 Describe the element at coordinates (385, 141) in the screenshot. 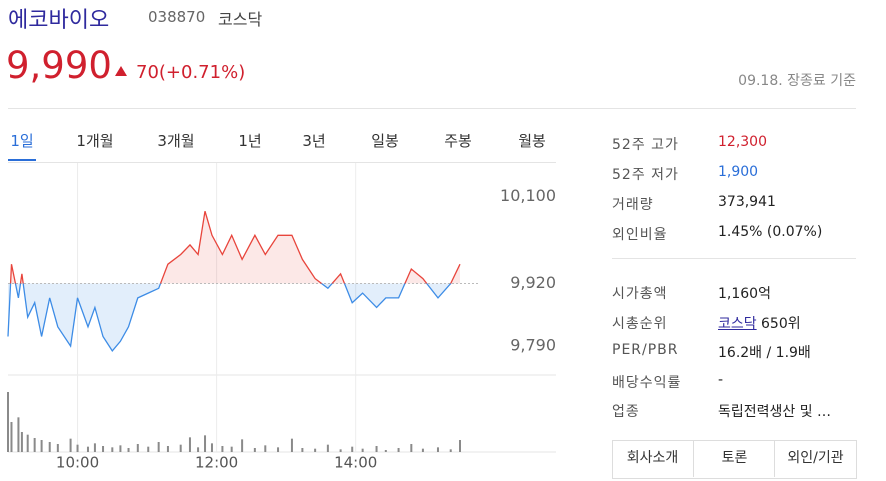

I see `tab: 일봉` at that location.